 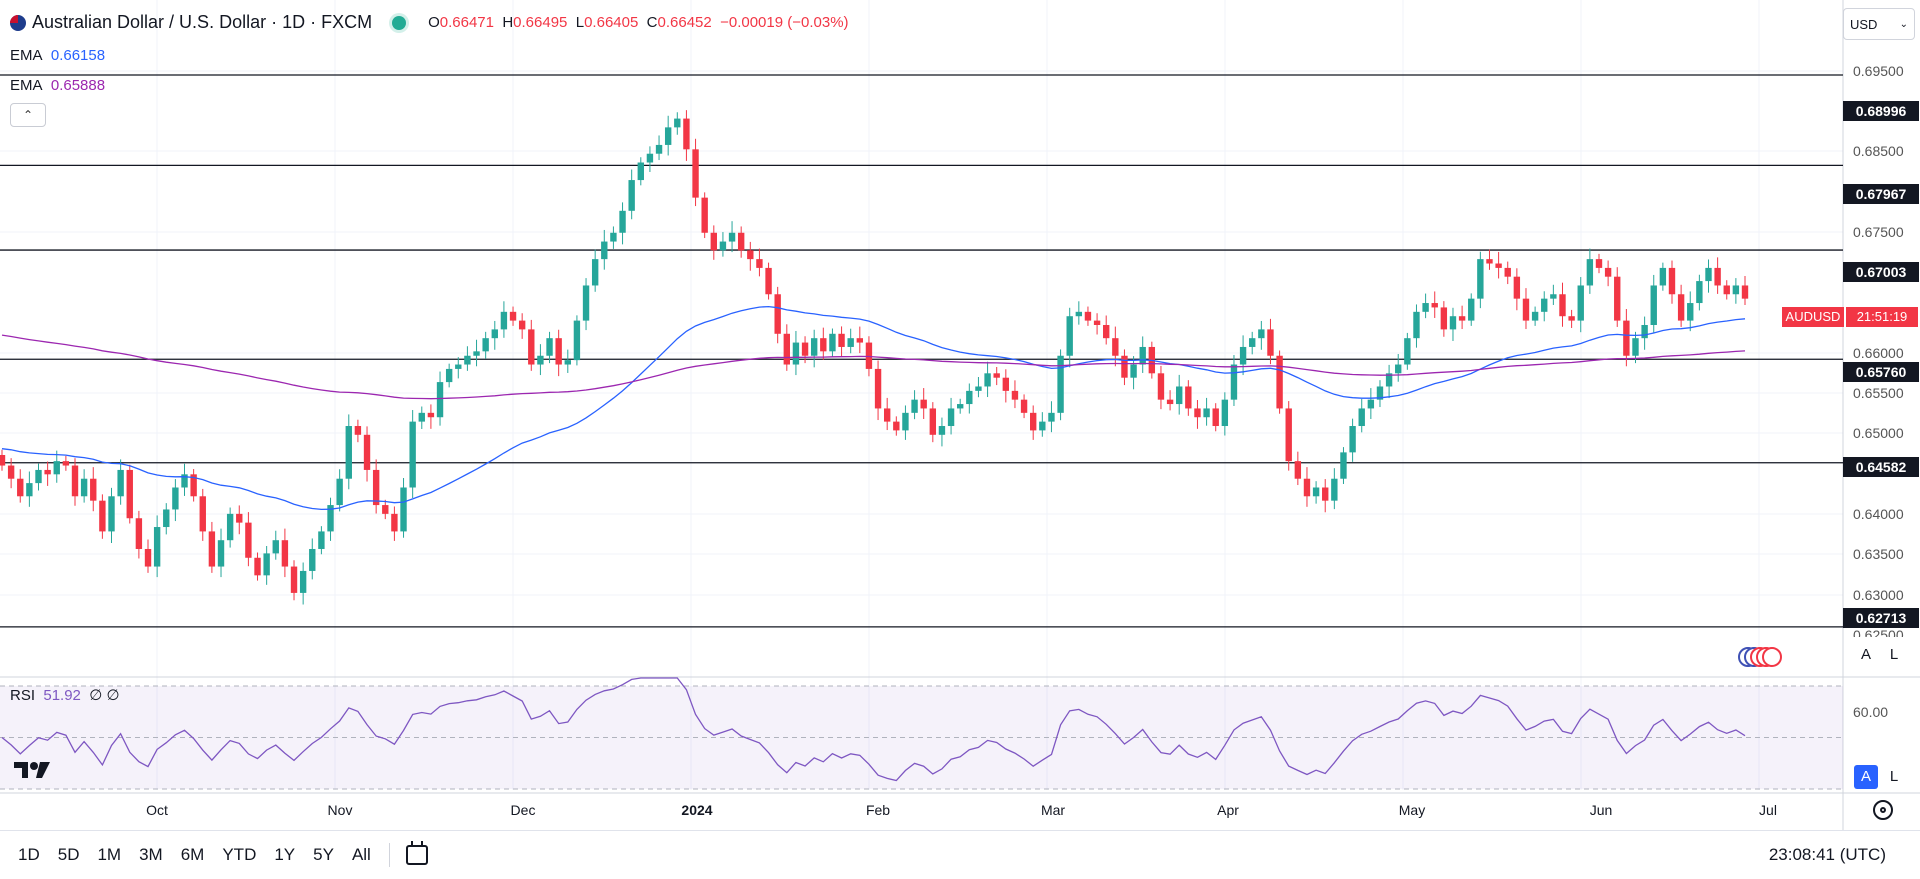 What do you see at coordinates (1878, 514) in the screenshot?
I see `price-tick: 0.64000` at bounding box center [1878, 514].